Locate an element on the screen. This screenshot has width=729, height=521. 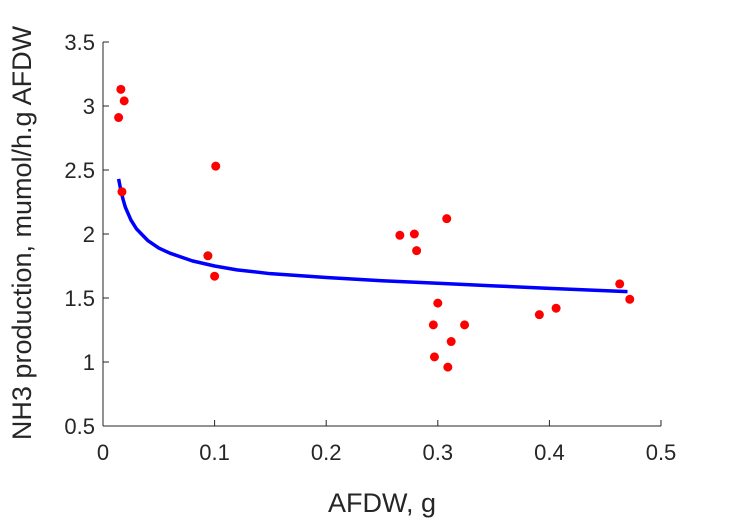
y-tick-label: 2.5 is located at coordinates (79, 170).